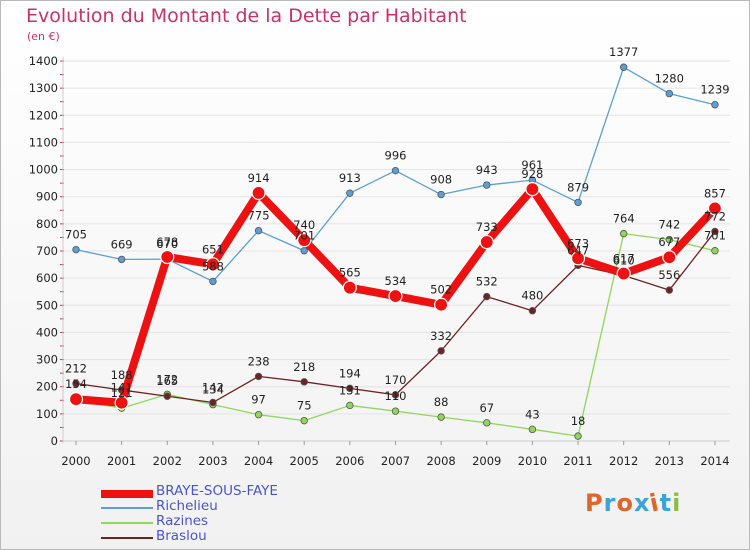  What do you see at coordinates (532, 414) in the screenshot?
I see `data-label: 43` at bounding box center [532, 414].